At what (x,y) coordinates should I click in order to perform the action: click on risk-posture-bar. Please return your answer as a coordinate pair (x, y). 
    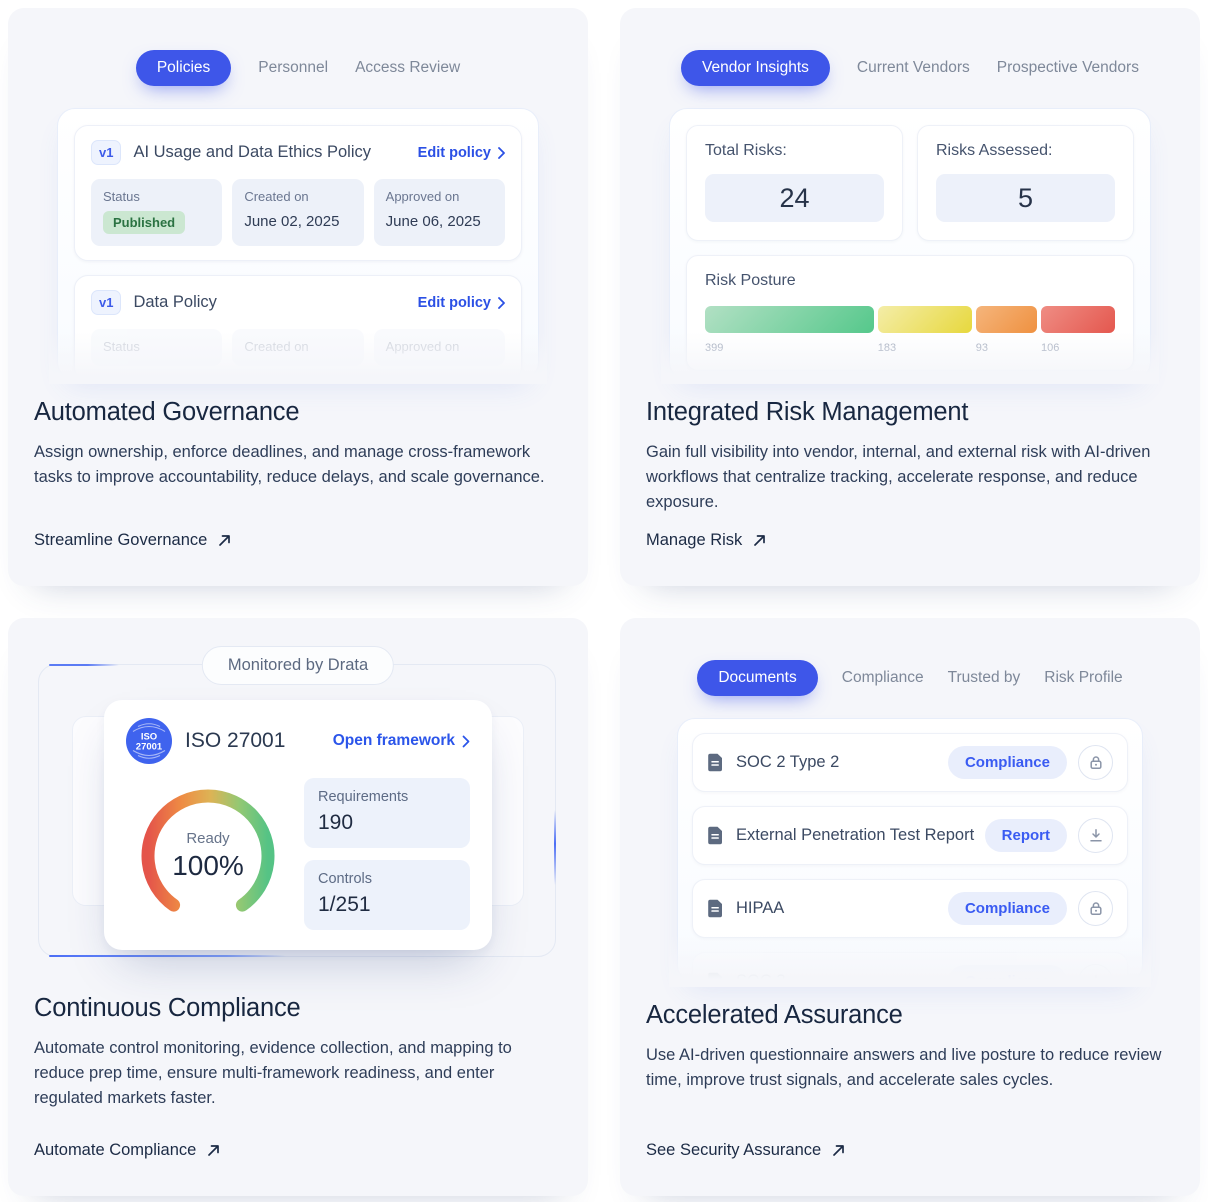
    Looking at the image, I should click on (910, 319).